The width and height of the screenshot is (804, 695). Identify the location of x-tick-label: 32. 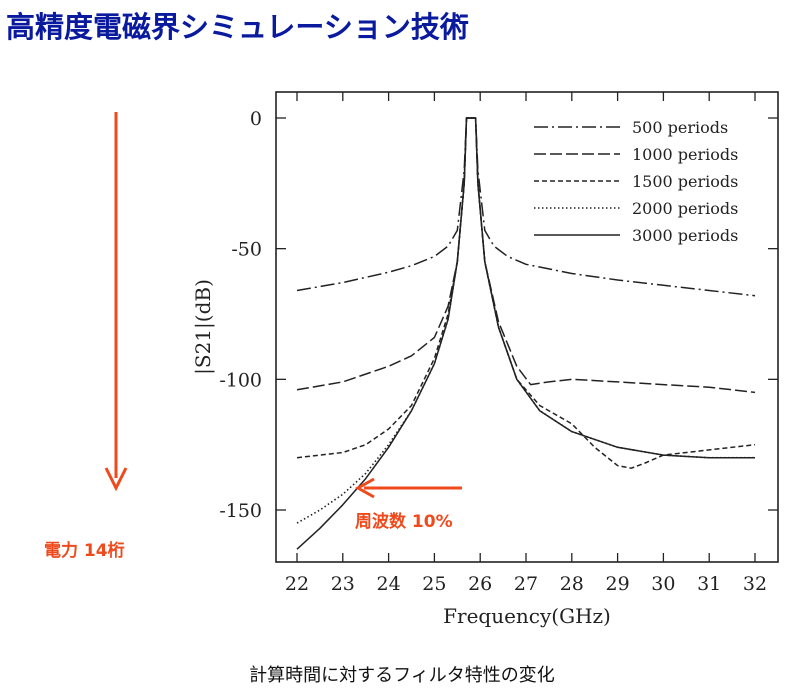
(755, 584).